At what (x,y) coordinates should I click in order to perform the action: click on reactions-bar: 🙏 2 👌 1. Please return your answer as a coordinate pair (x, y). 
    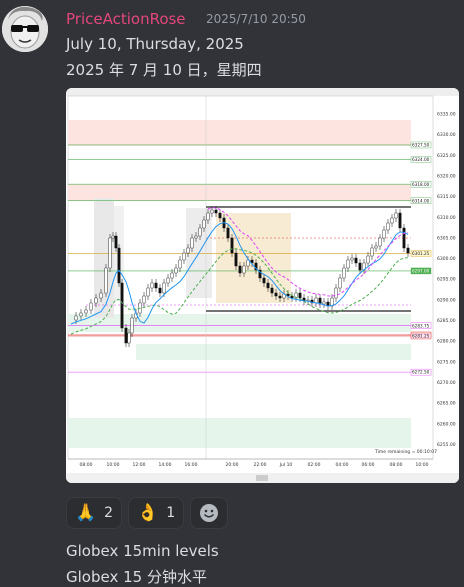
    Looking at the image, I should click on (147, 513).